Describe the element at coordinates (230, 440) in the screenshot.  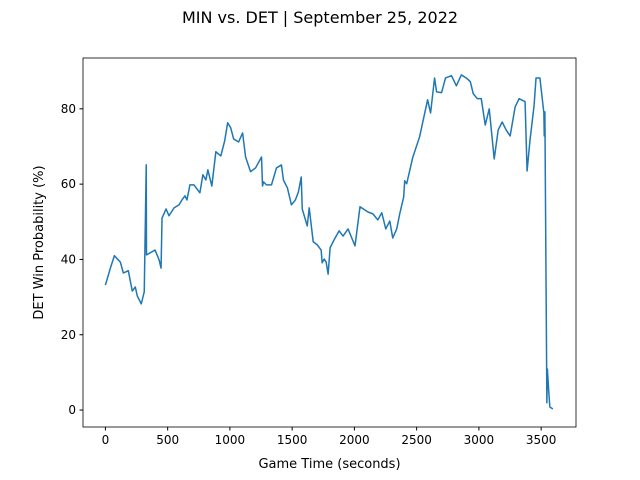
I see `x-tick-label: 1000` at that location.